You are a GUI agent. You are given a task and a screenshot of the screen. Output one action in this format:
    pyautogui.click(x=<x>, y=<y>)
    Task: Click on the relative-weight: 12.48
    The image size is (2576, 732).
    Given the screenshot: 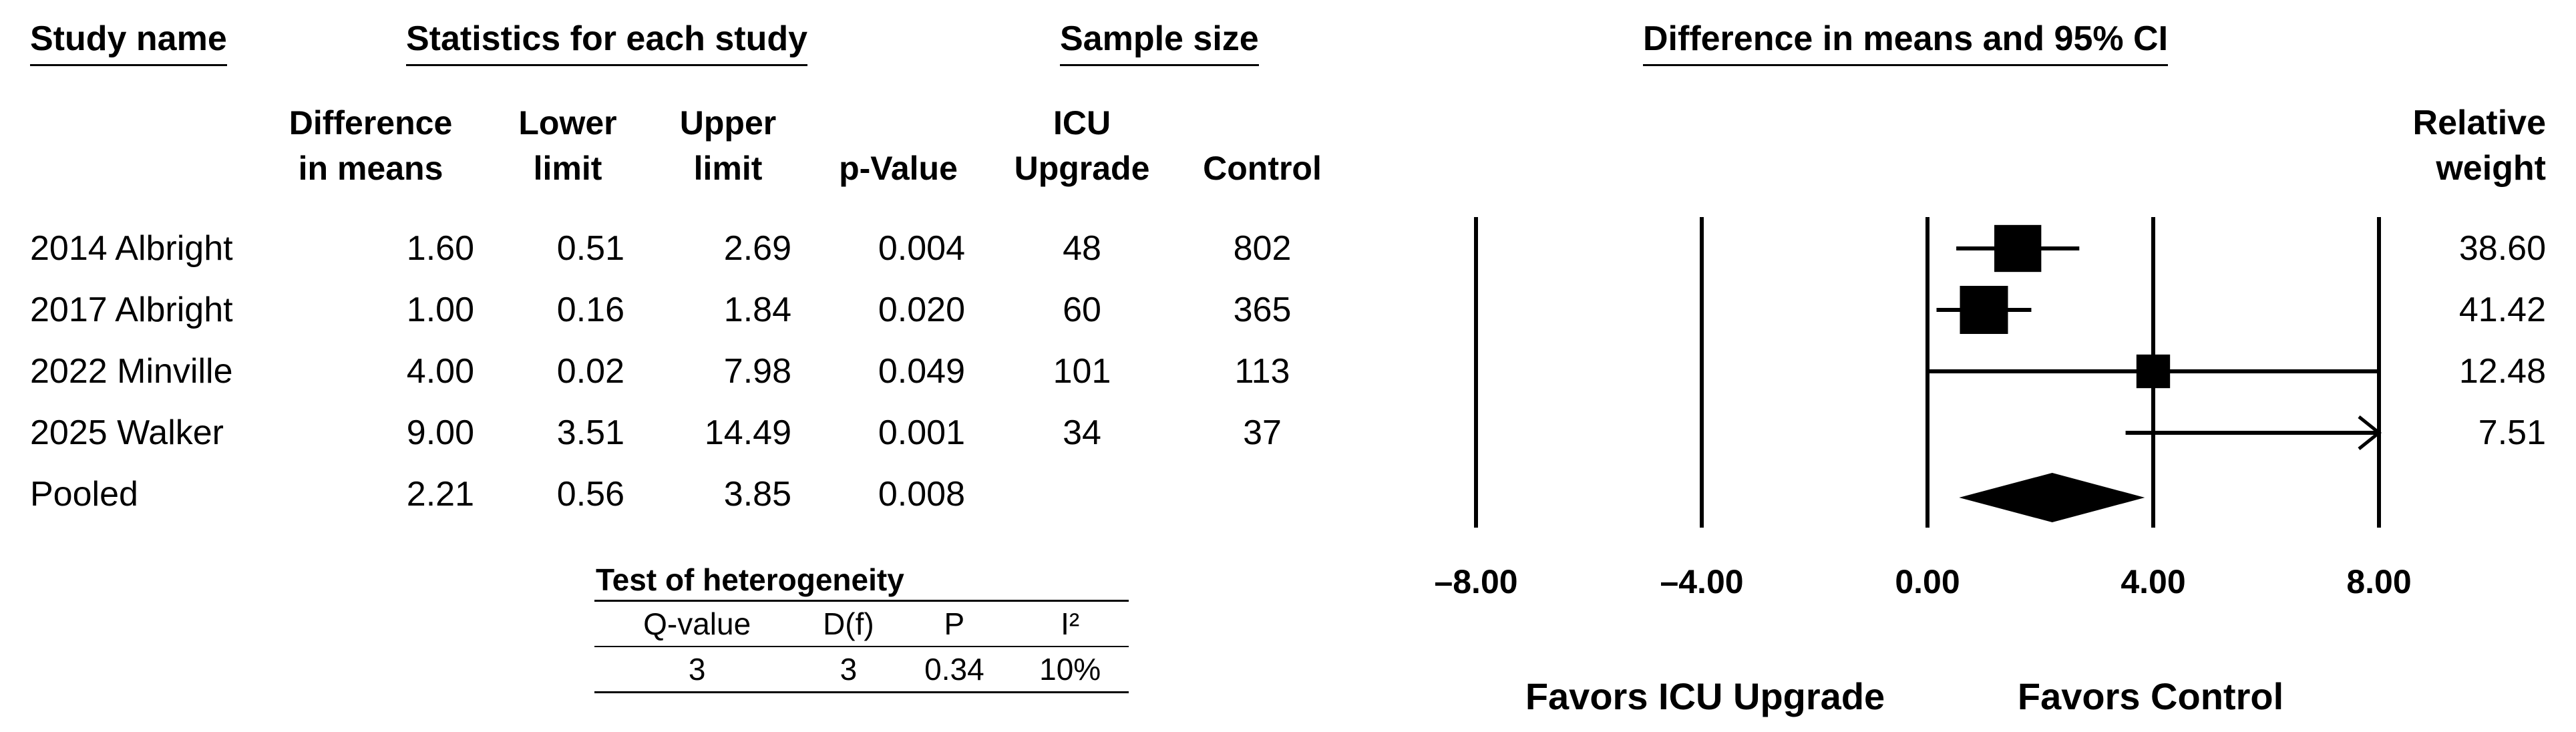 What is the action you would take?
    pyautogui.click(x=2502, y=372)
    